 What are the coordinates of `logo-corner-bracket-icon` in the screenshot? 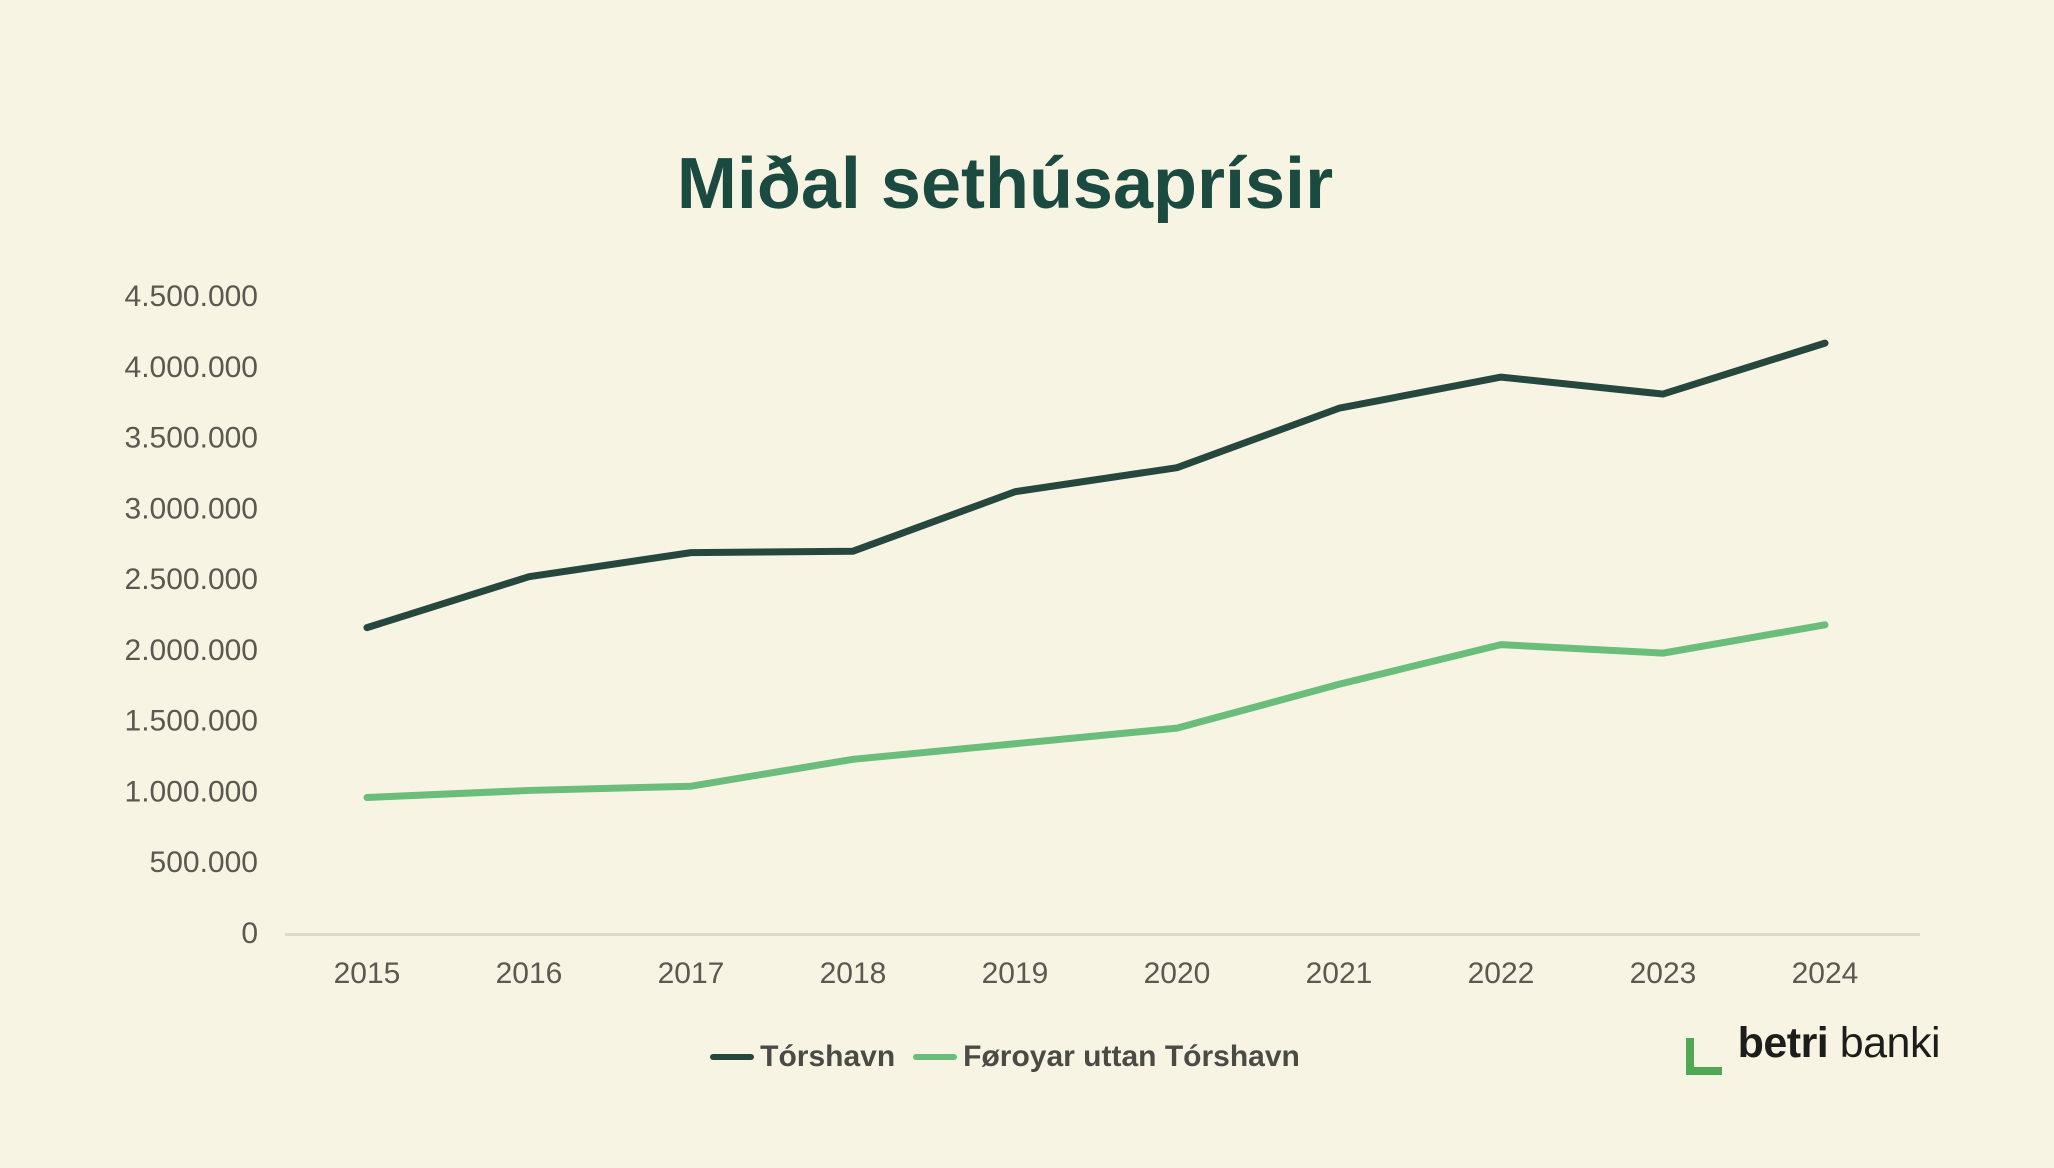 It's located at (1703, 1056).